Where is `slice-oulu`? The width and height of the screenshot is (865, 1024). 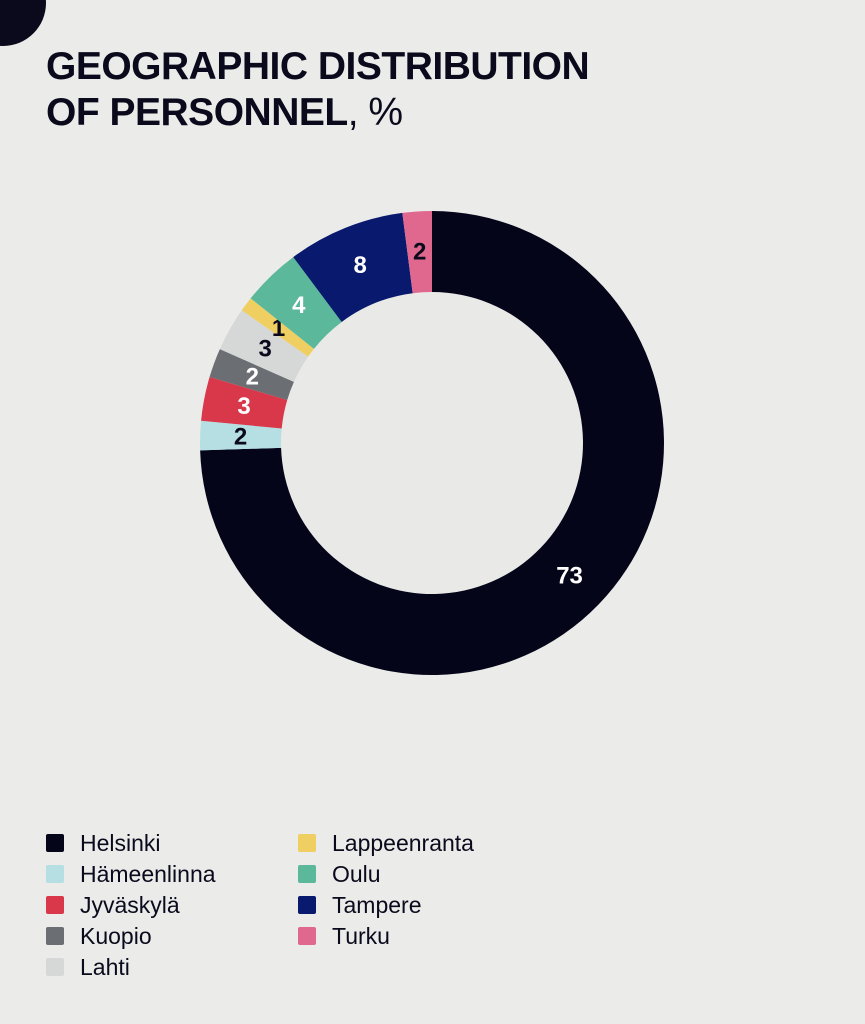 slice-oulu is located at coordinates (296, 303).